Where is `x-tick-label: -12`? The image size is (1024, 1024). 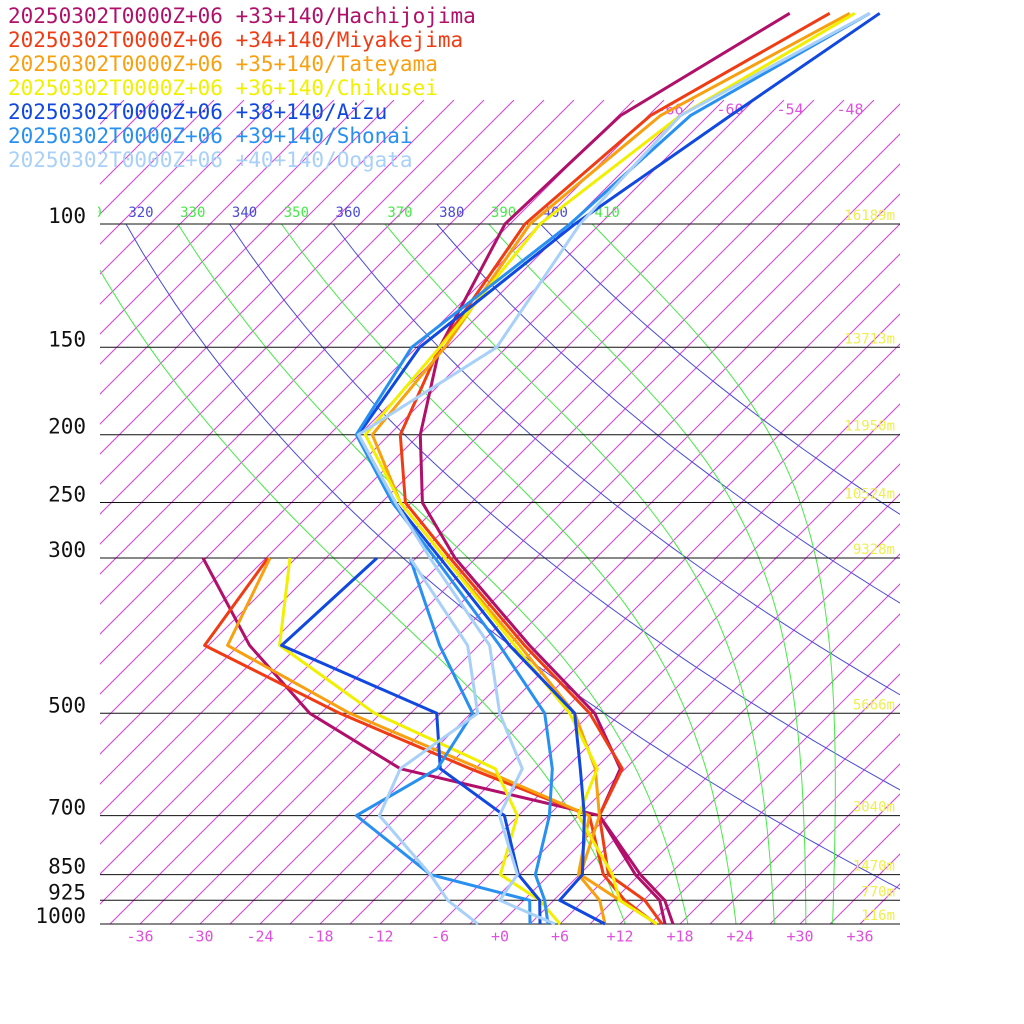
x-tick-label: -12 is located at coordinates (379, 937).